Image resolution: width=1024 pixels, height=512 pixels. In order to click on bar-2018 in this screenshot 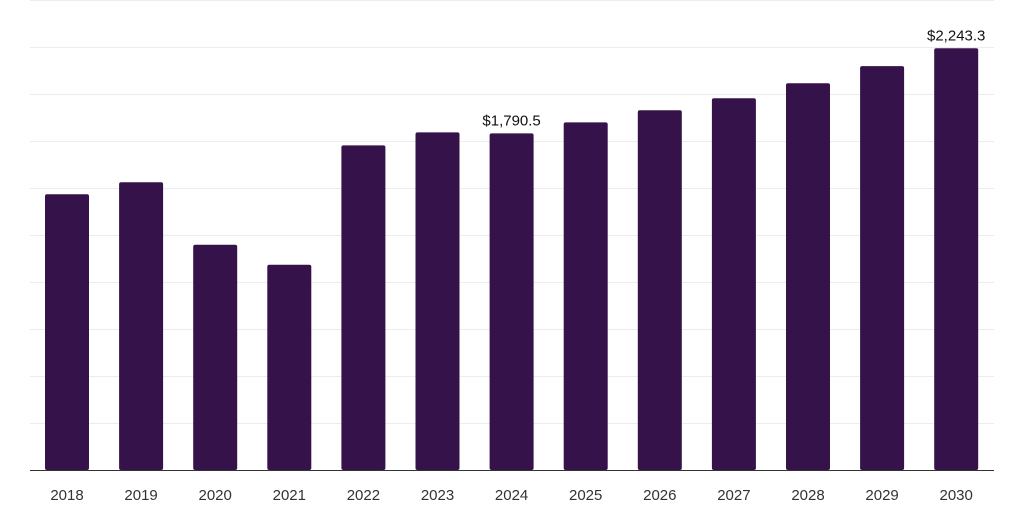, I will do `click(67, 332)`.